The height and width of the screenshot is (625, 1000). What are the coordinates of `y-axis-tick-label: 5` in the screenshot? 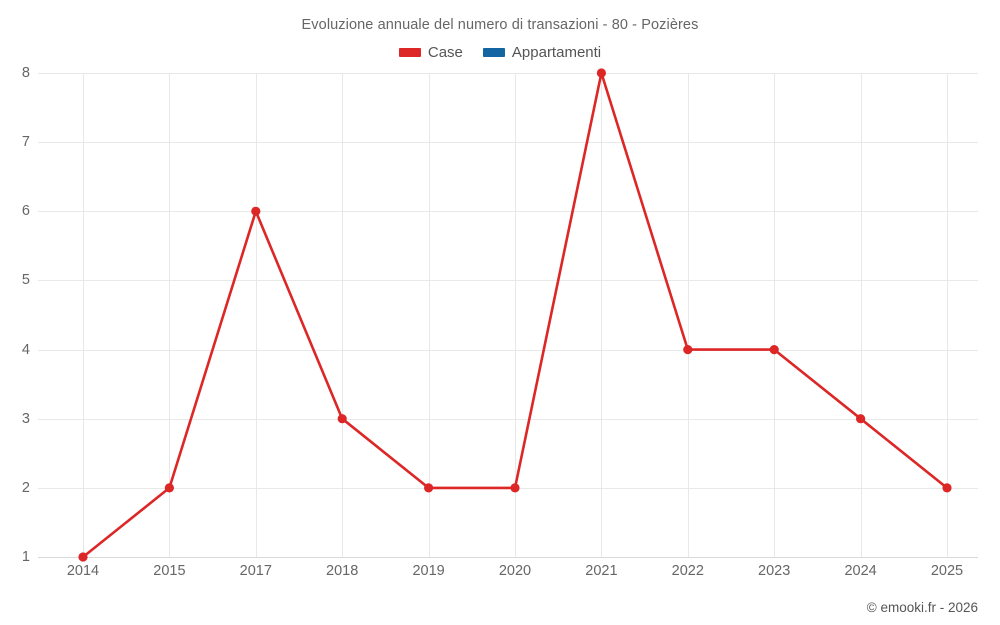 It's located at (25, 280).